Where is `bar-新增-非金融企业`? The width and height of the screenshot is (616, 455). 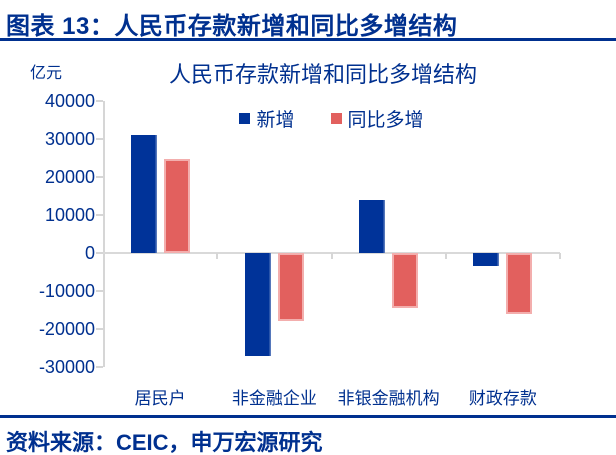
bar-新增-非金融企业 is located at coordinates (257, 304).